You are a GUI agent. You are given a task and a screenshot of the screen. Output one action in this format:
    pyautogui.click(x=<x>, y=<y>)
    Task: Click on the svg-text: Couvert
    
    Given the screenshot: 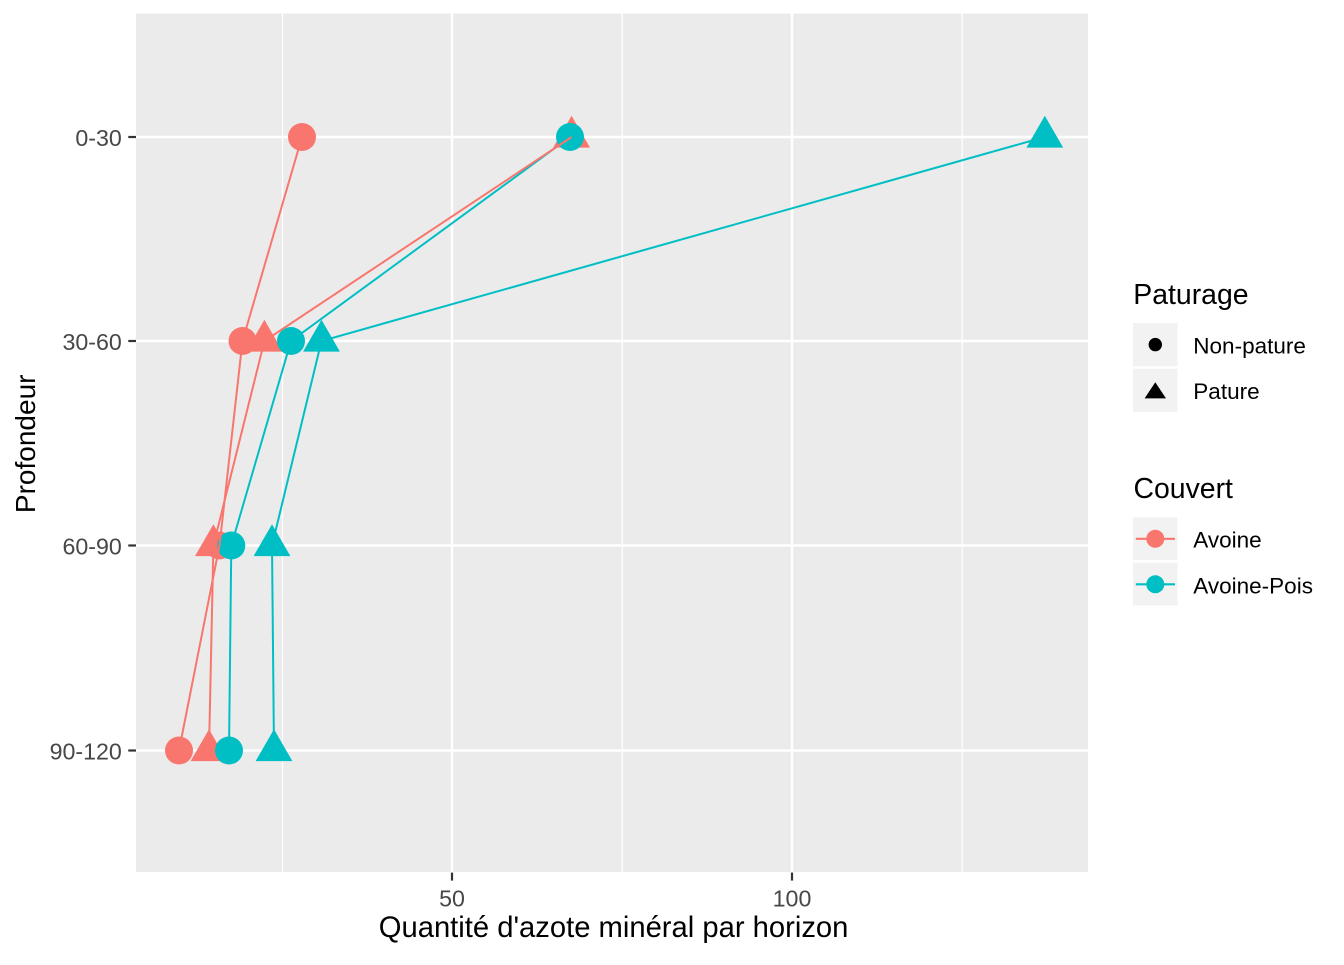 What is the action you would take?
    pyautogui.click(x=1184, y=489)
    